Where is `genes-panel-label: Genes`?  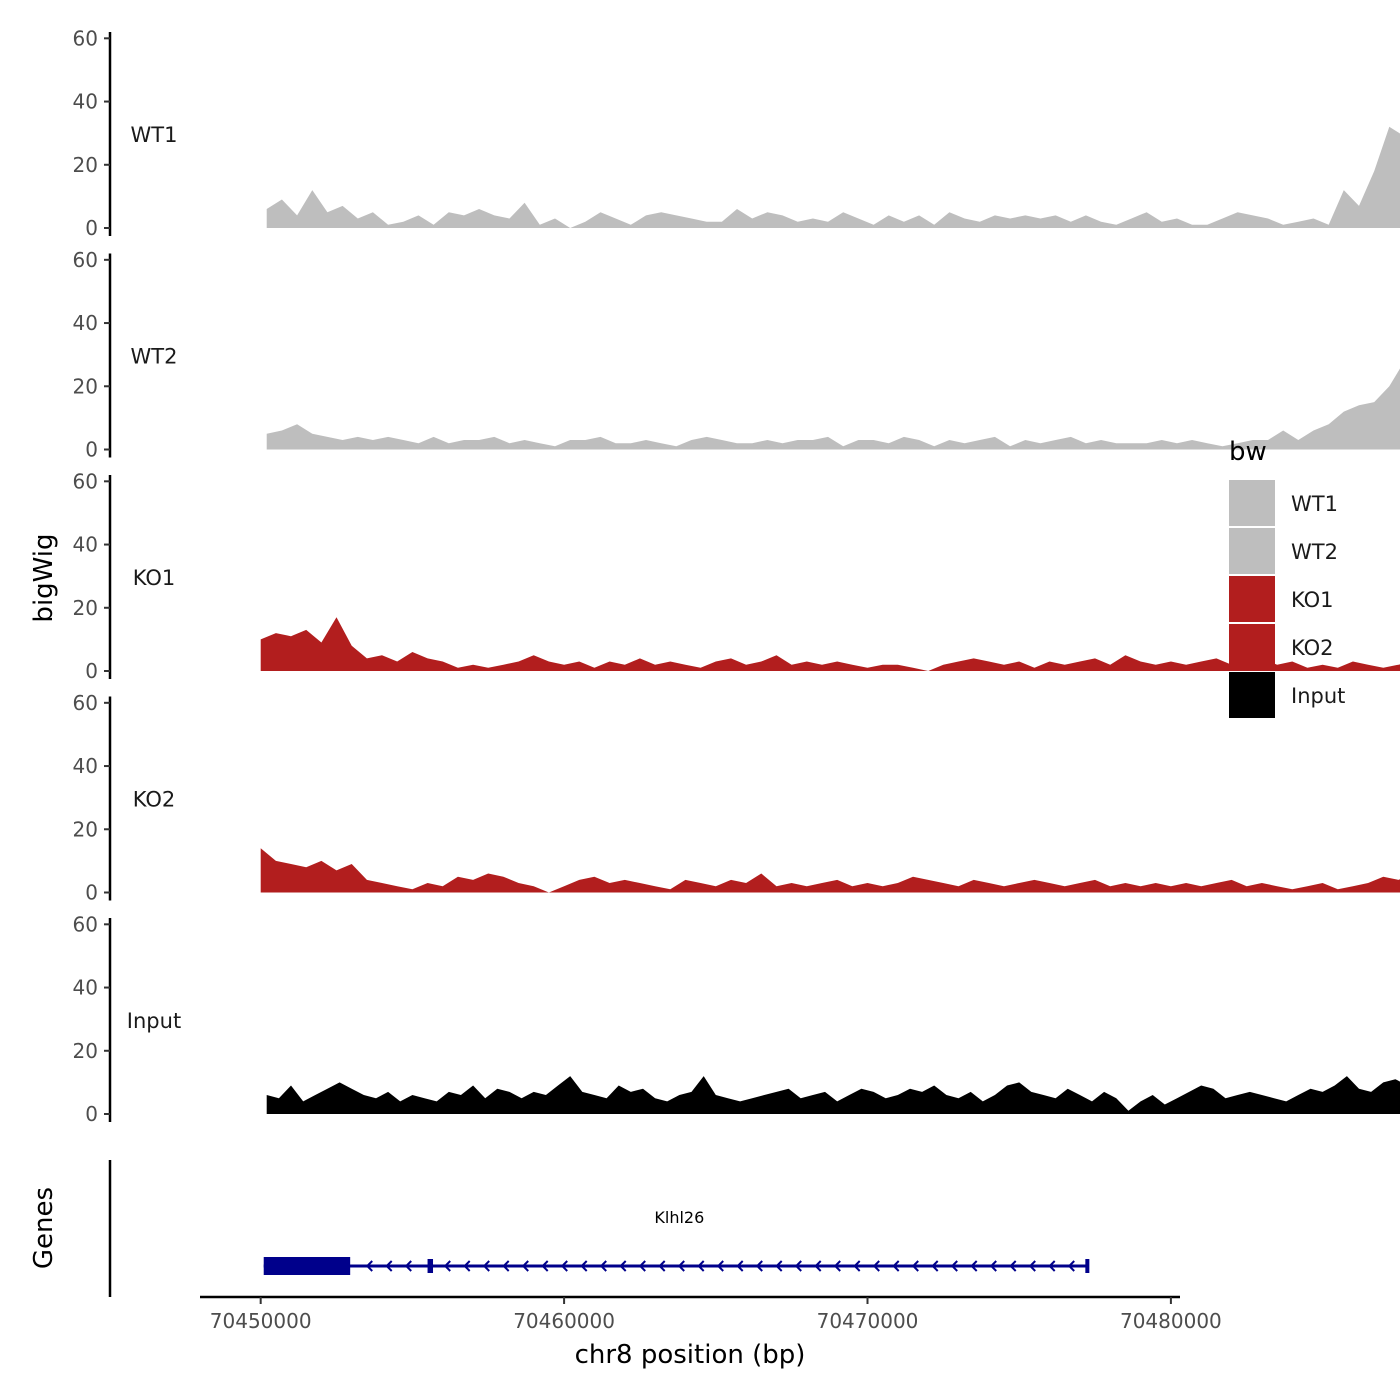
genes-panel-label: Genes is located at coordinates (44, 1228).